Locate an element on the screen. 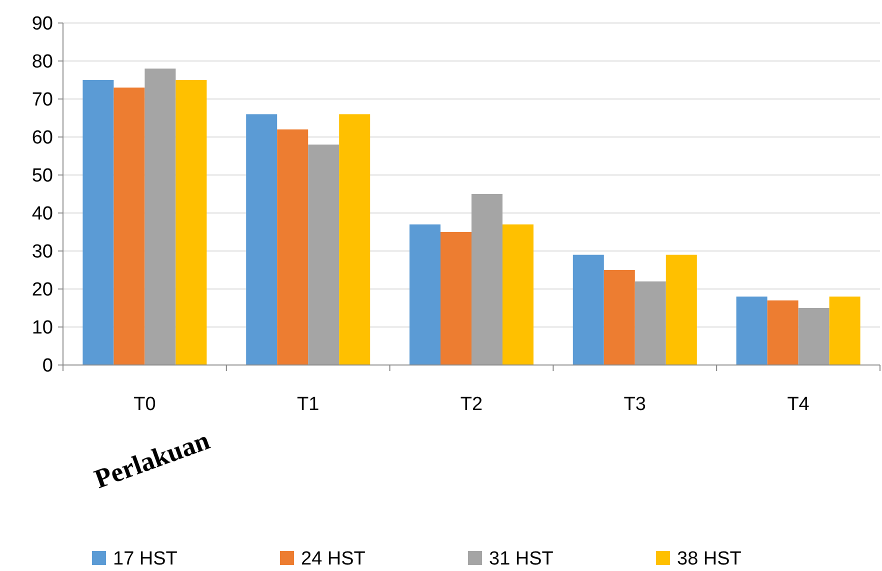  y-tick-label: 30 is located at coordinates (42, 252).